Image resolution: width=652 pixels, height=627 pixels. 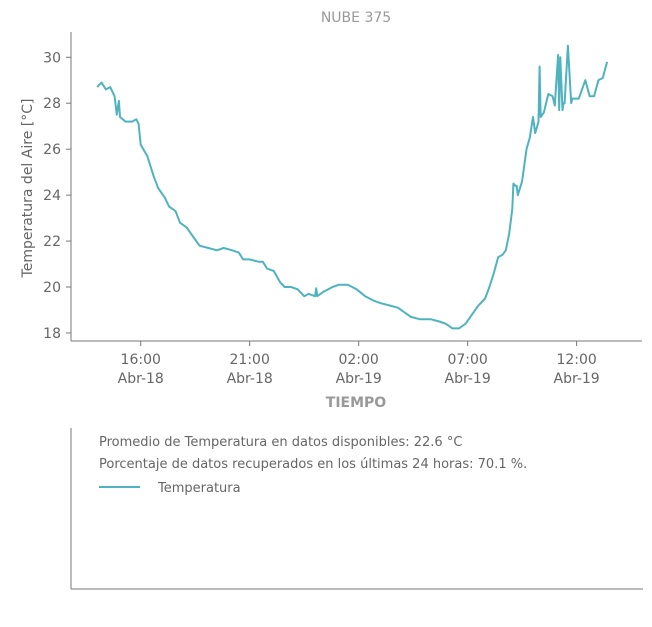 I want to click on x-tick-label: 12:00, so click(x=576, y=360).